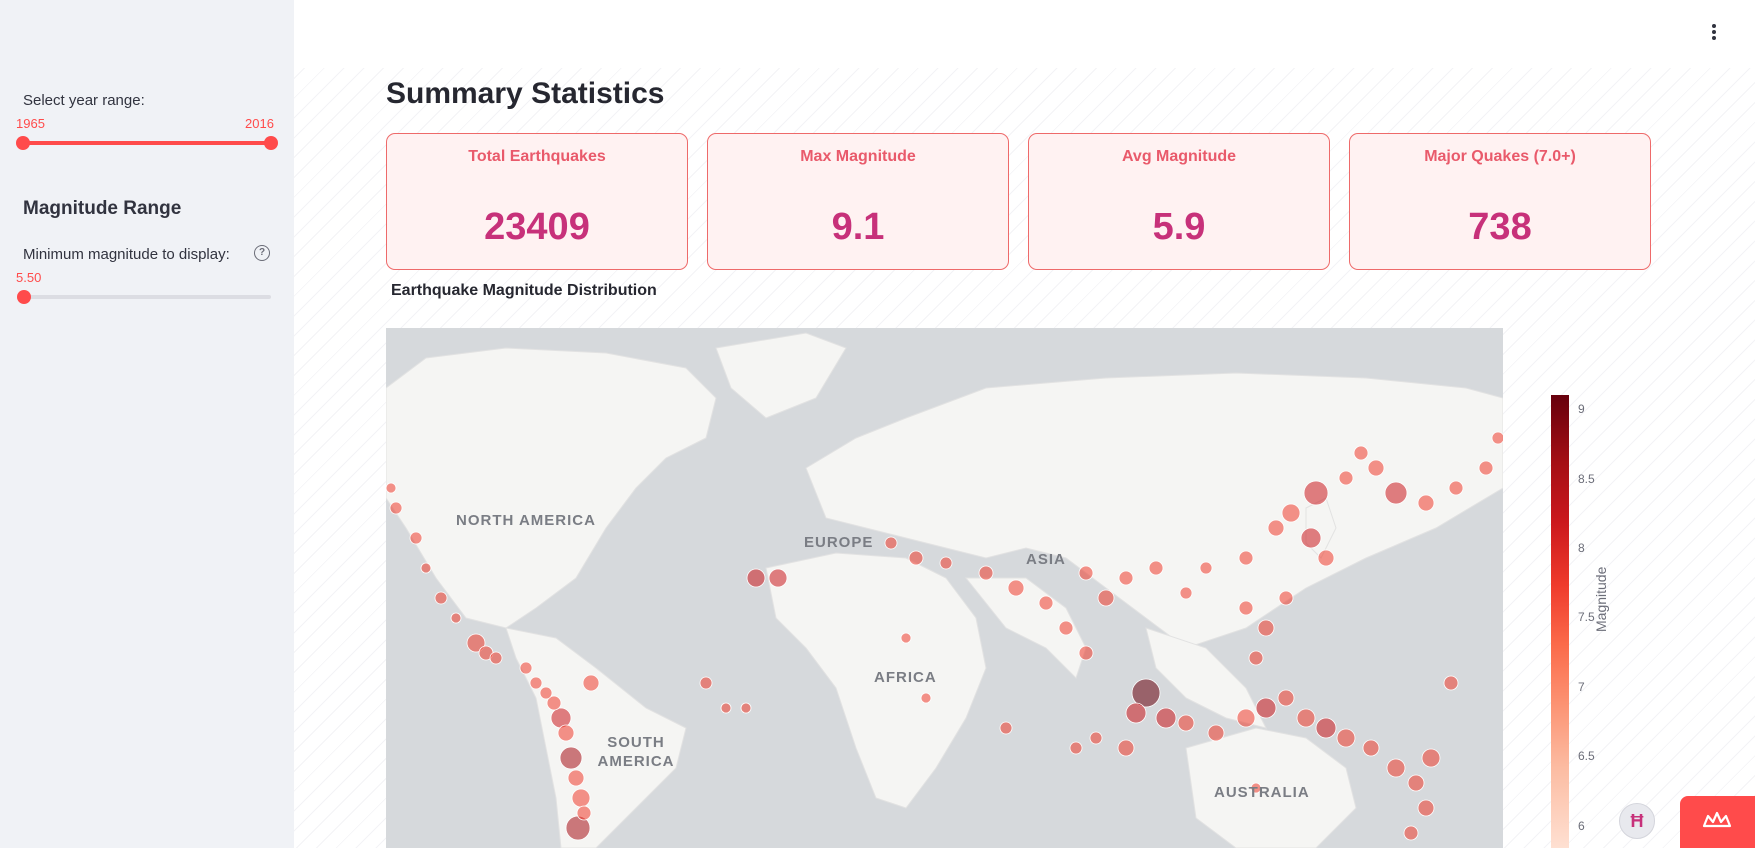 The width and height of the screenshot is (1755, 848). I want to click on crown-icon, so click(1717, 819).